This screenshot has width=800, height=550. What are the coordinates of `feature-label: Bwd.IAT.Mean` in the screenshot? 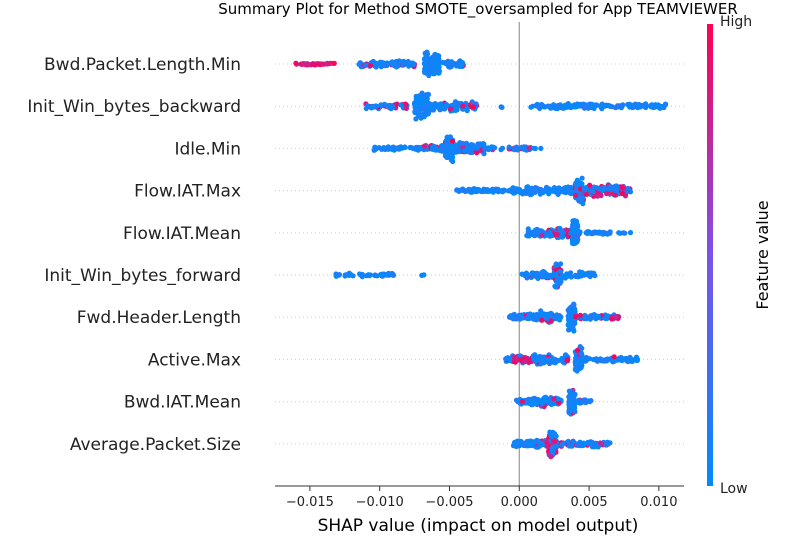 It's located at (182, 403).